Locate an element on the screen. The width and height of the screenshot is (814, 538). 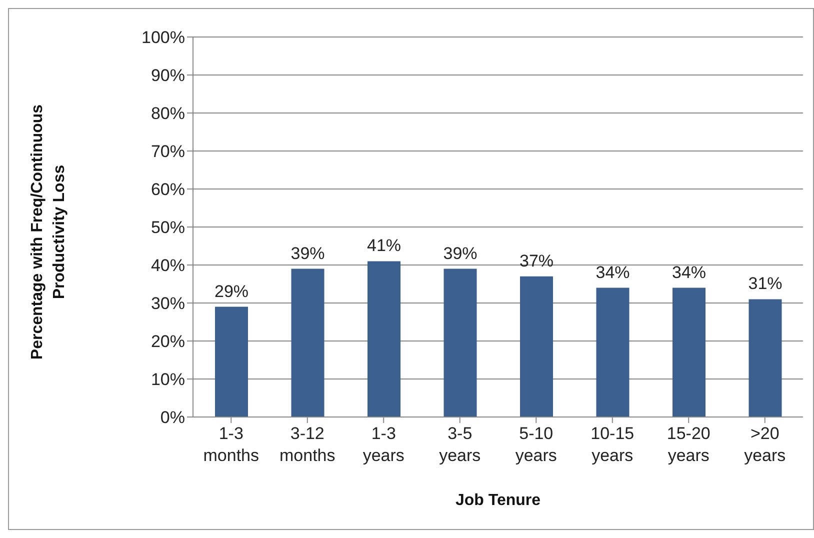
x-axis-title: Job Tenure is located at coordinates (498, 500).